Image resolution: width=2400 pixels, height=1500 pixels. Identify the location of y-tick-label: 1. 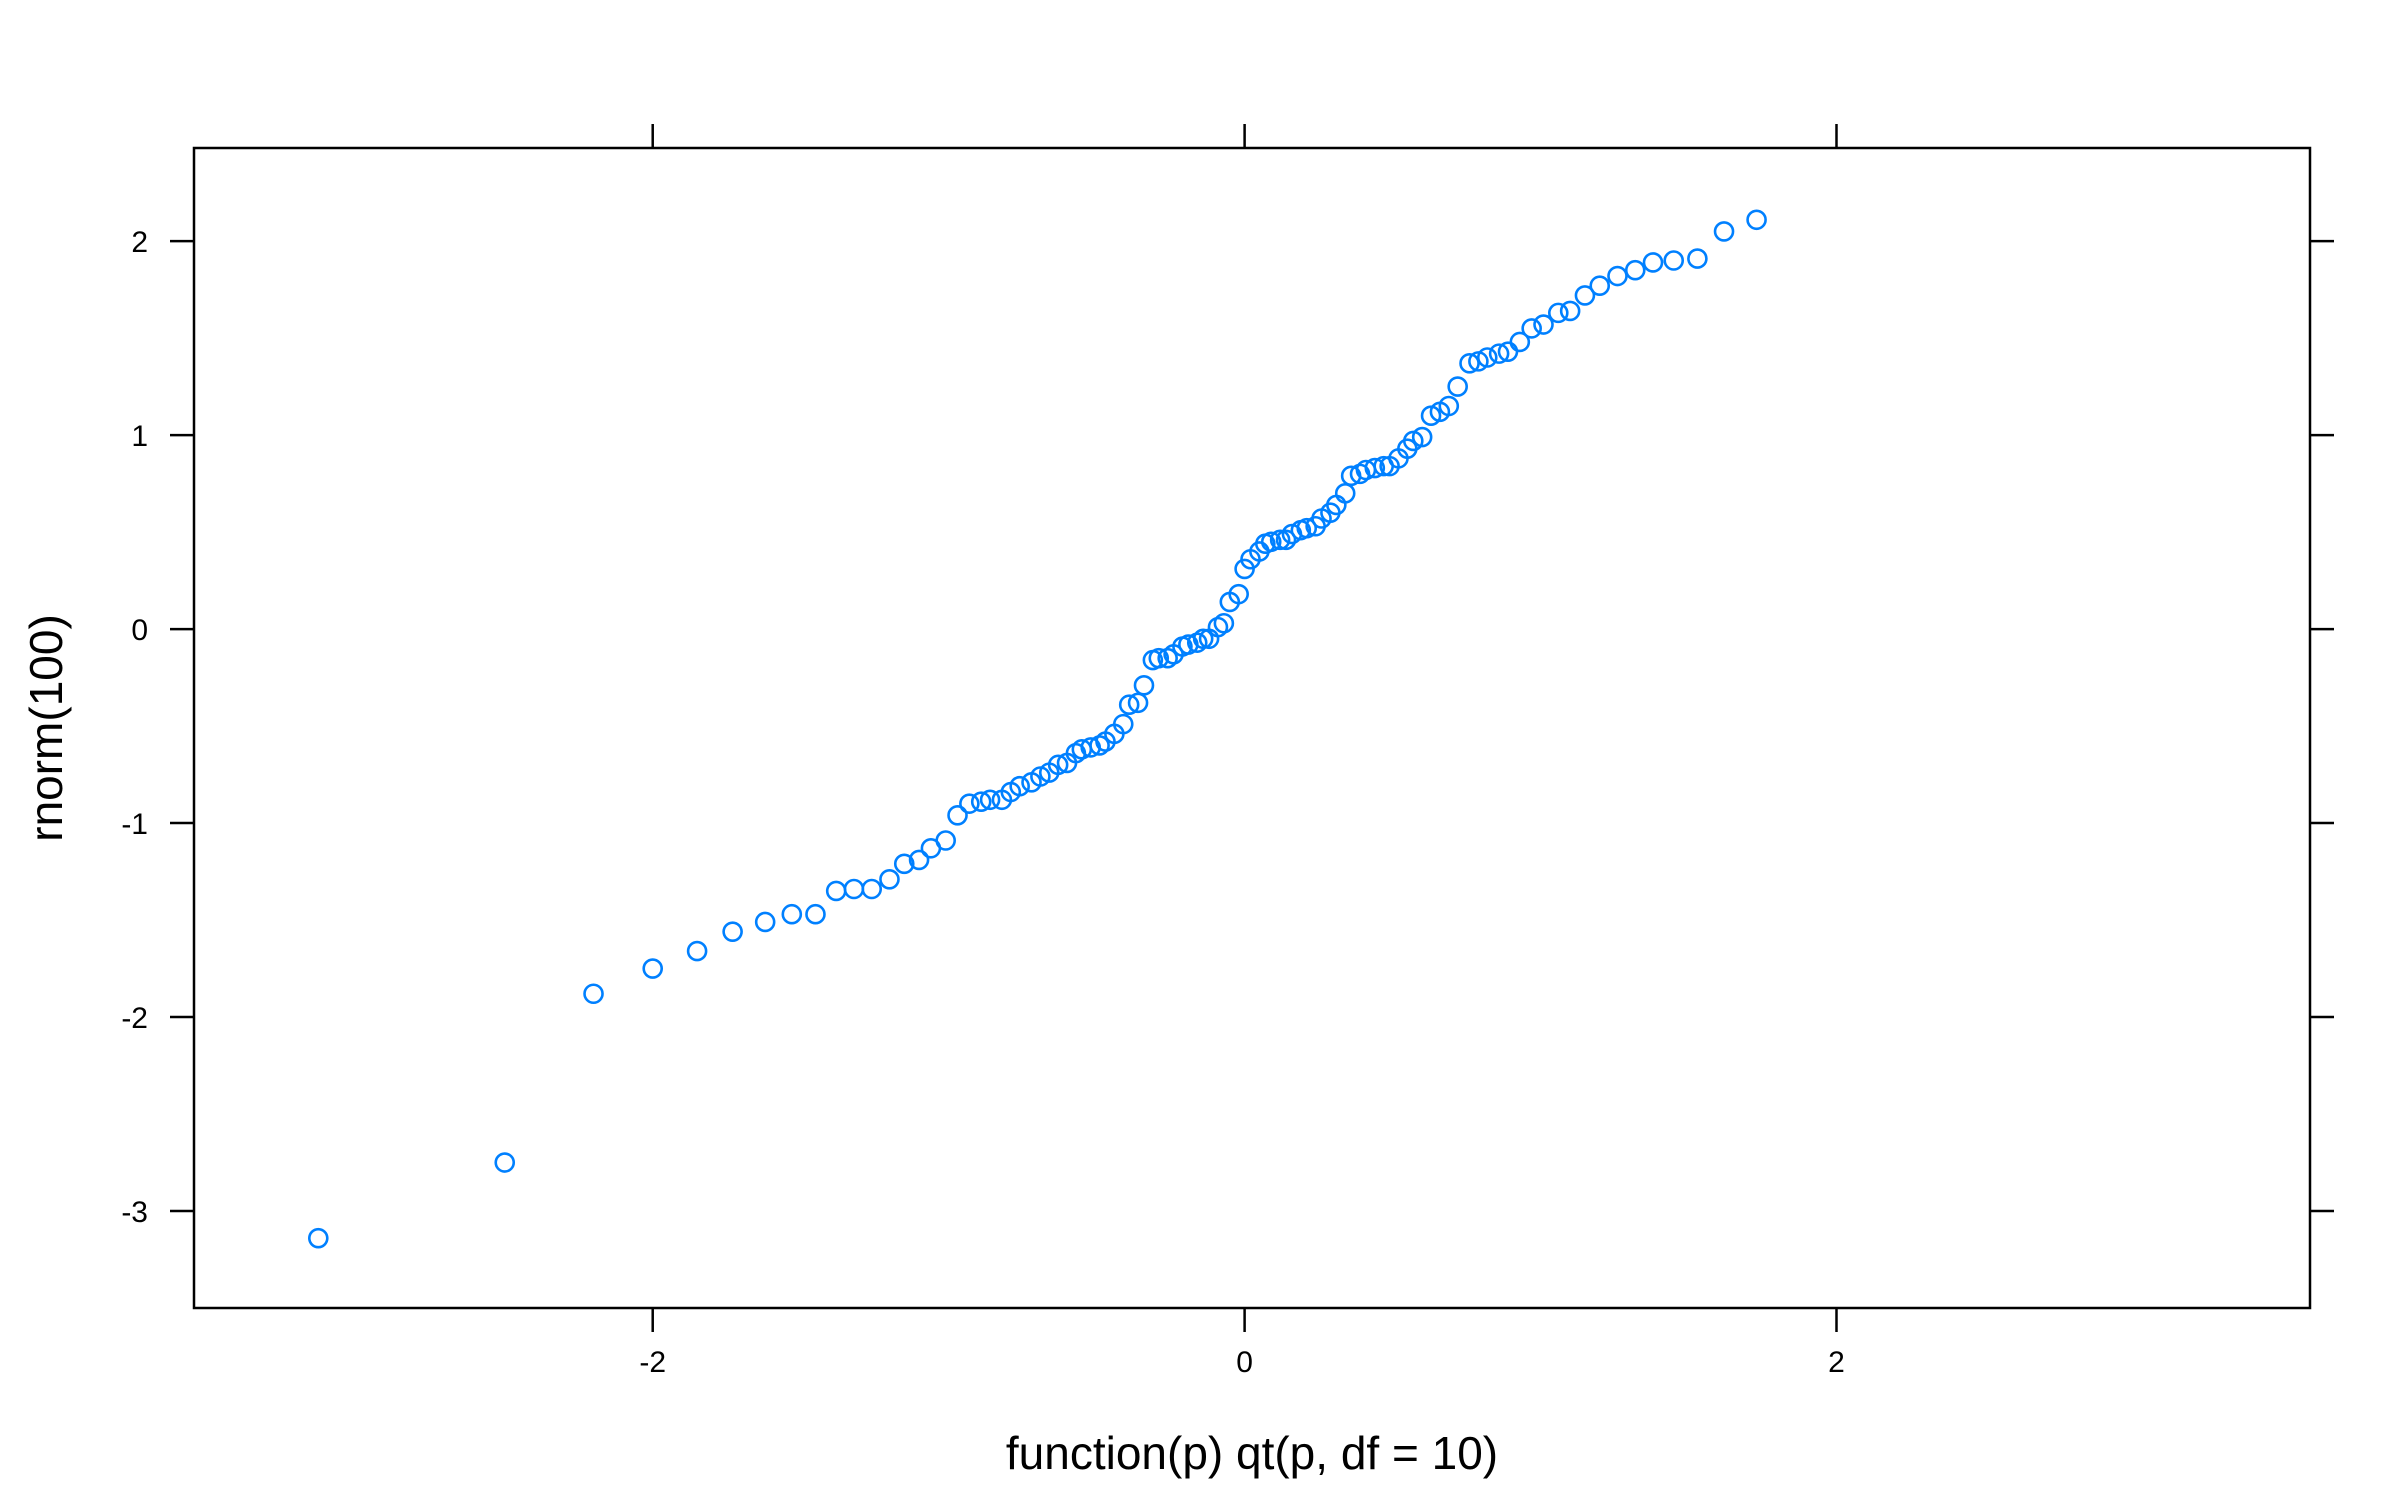
(139, 436).